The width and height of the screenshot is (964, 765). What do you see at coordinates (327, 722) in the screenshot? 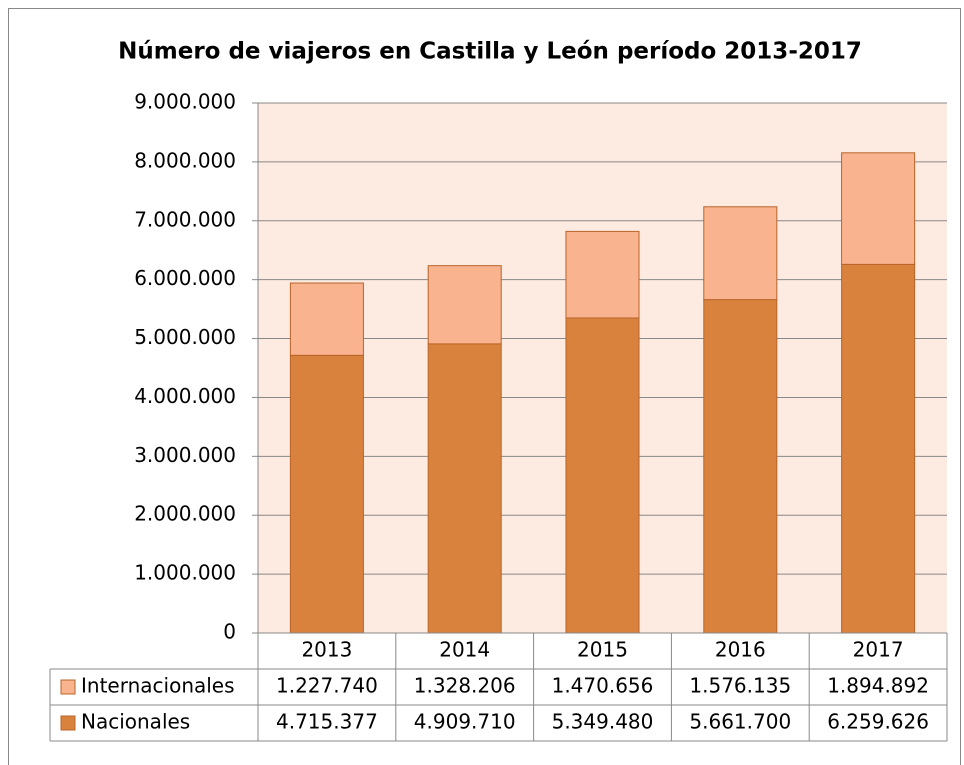
I see `data-table-value: 4.715.377` at bounding box center [327, 722].